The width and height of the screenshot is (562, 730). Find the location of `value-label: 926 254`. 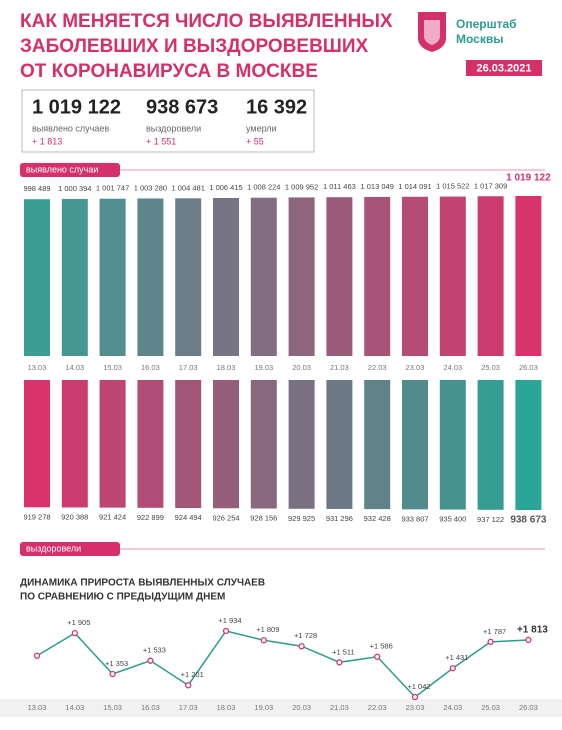

value-label: 926 254 is located at coordinates (225, 517).